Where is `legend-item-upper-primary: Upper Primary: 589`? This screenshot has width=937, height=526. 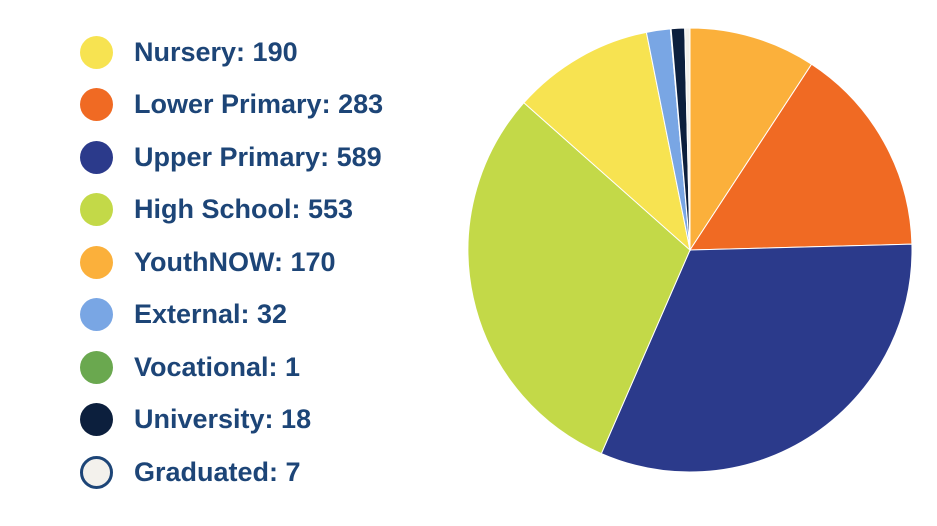 legend-item-upper-primary: Upper Primary: 589 is located at coordinates (231, 157).